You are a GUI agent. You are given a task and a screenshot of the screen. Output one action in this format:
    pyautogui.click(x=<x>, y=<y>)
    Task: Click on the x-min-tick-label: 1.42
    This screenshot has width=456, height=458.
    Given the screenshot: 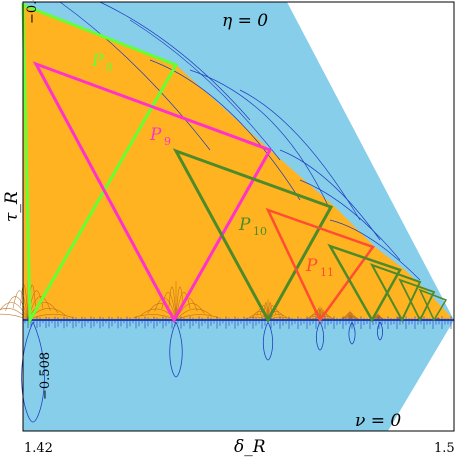 What is the action you would take?
    pyautogui.click(x=38, y=448)
    